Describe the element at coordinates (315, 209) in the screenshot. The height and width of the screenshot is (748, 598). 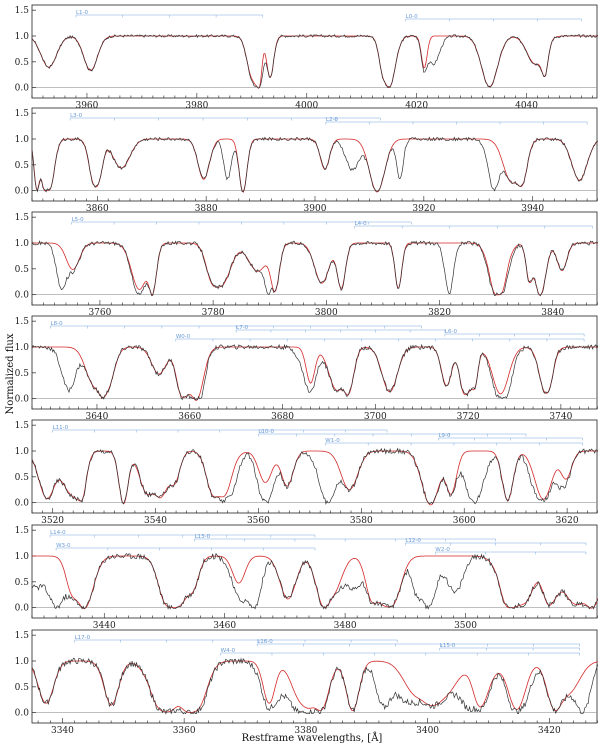
I see `x-tick-label: 3900` at that location.